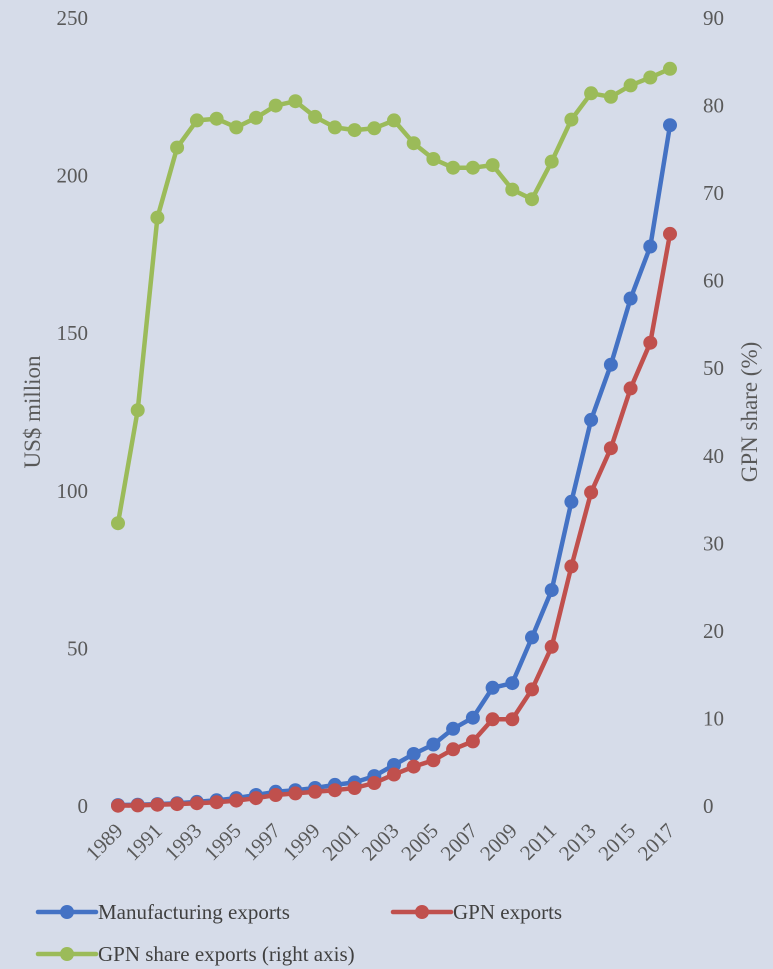 Image resolution: width=773 pixels, height=969 pixels. What do you see at coordinates (104, 842) in the screenshot?
I see `x-tick-label: 1989` at bounding box center [104, 842].